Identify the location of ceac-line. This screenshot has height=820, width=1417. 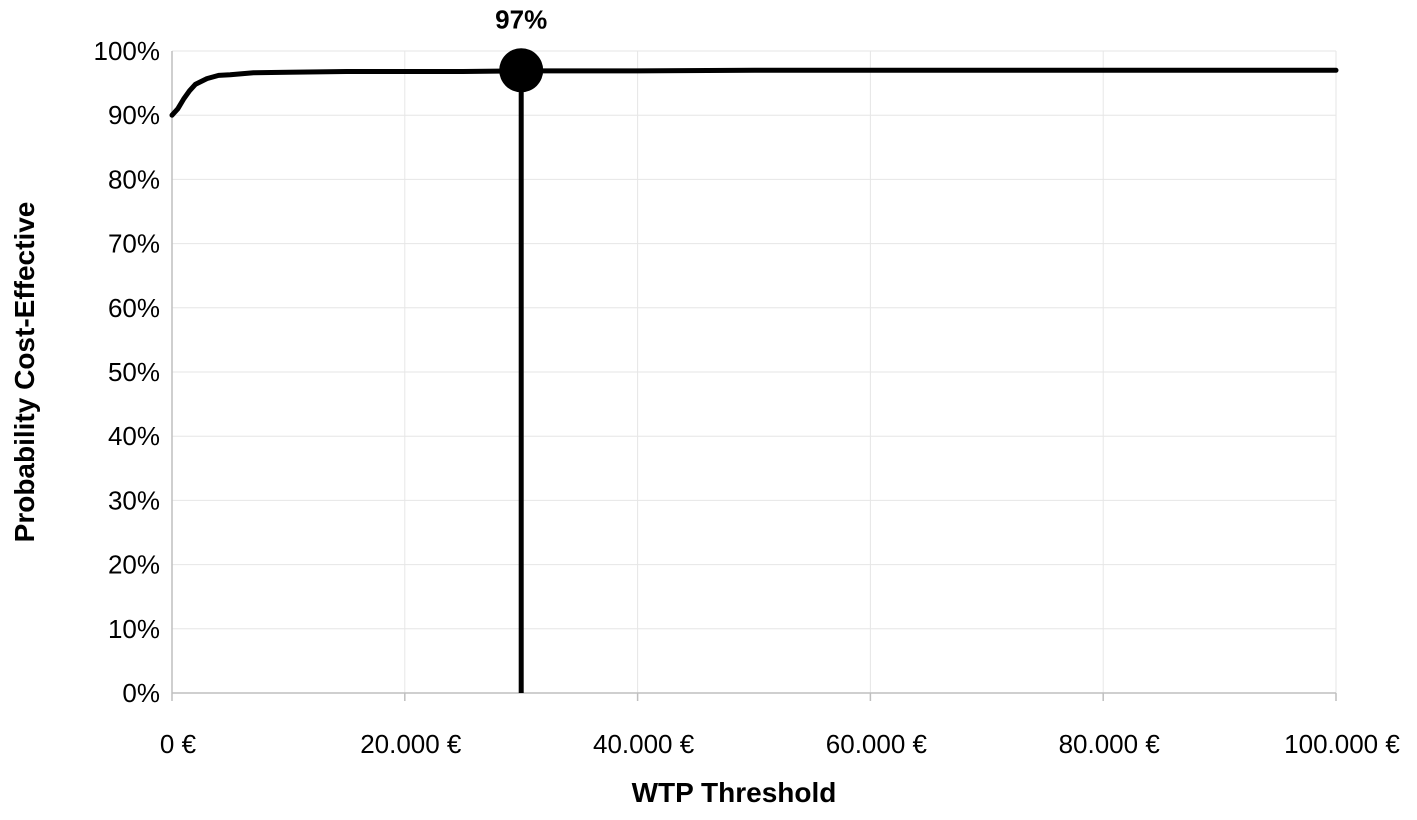
(754, 92).